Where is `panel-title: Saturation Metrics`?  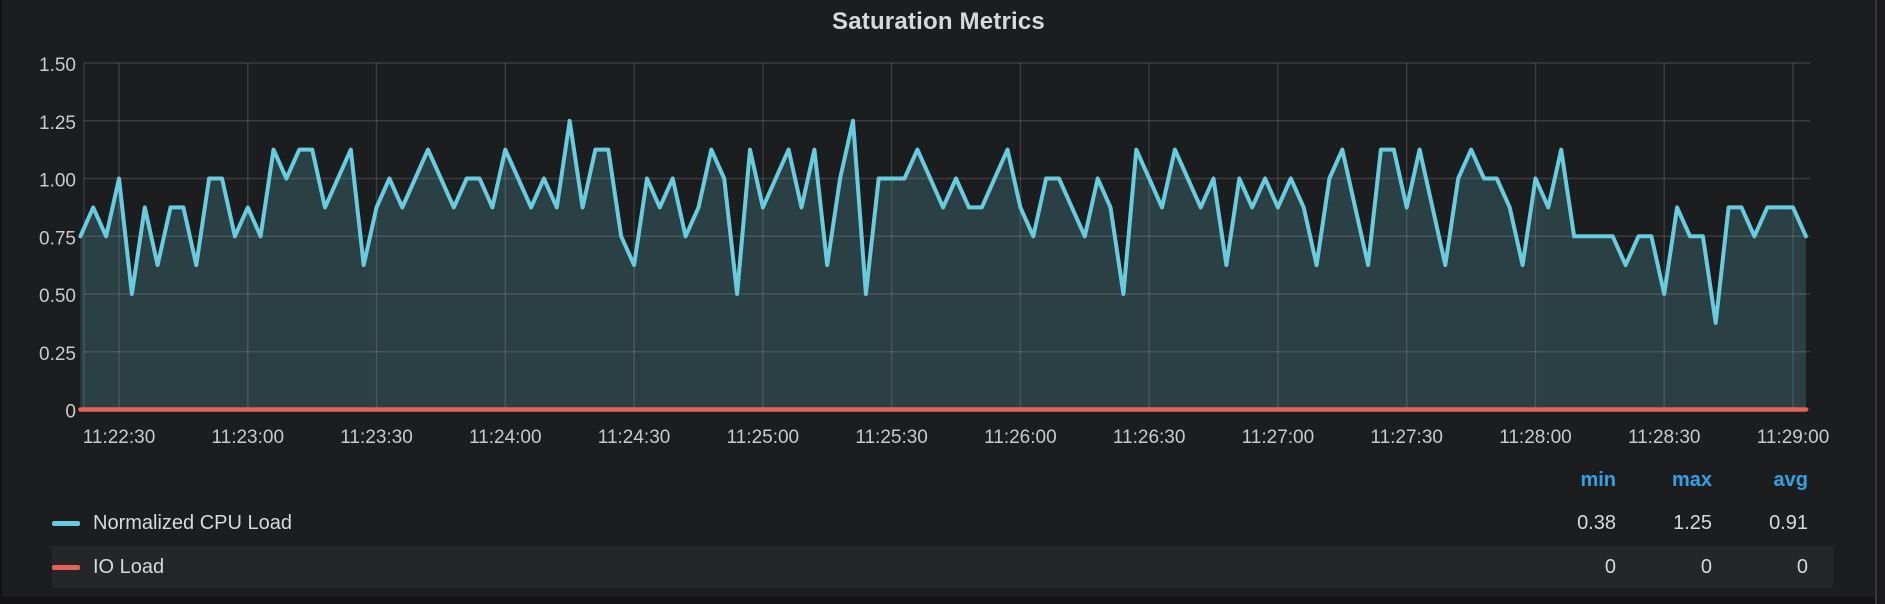
panel-title: Saturation Metrics is located at coordinates (938, 21).